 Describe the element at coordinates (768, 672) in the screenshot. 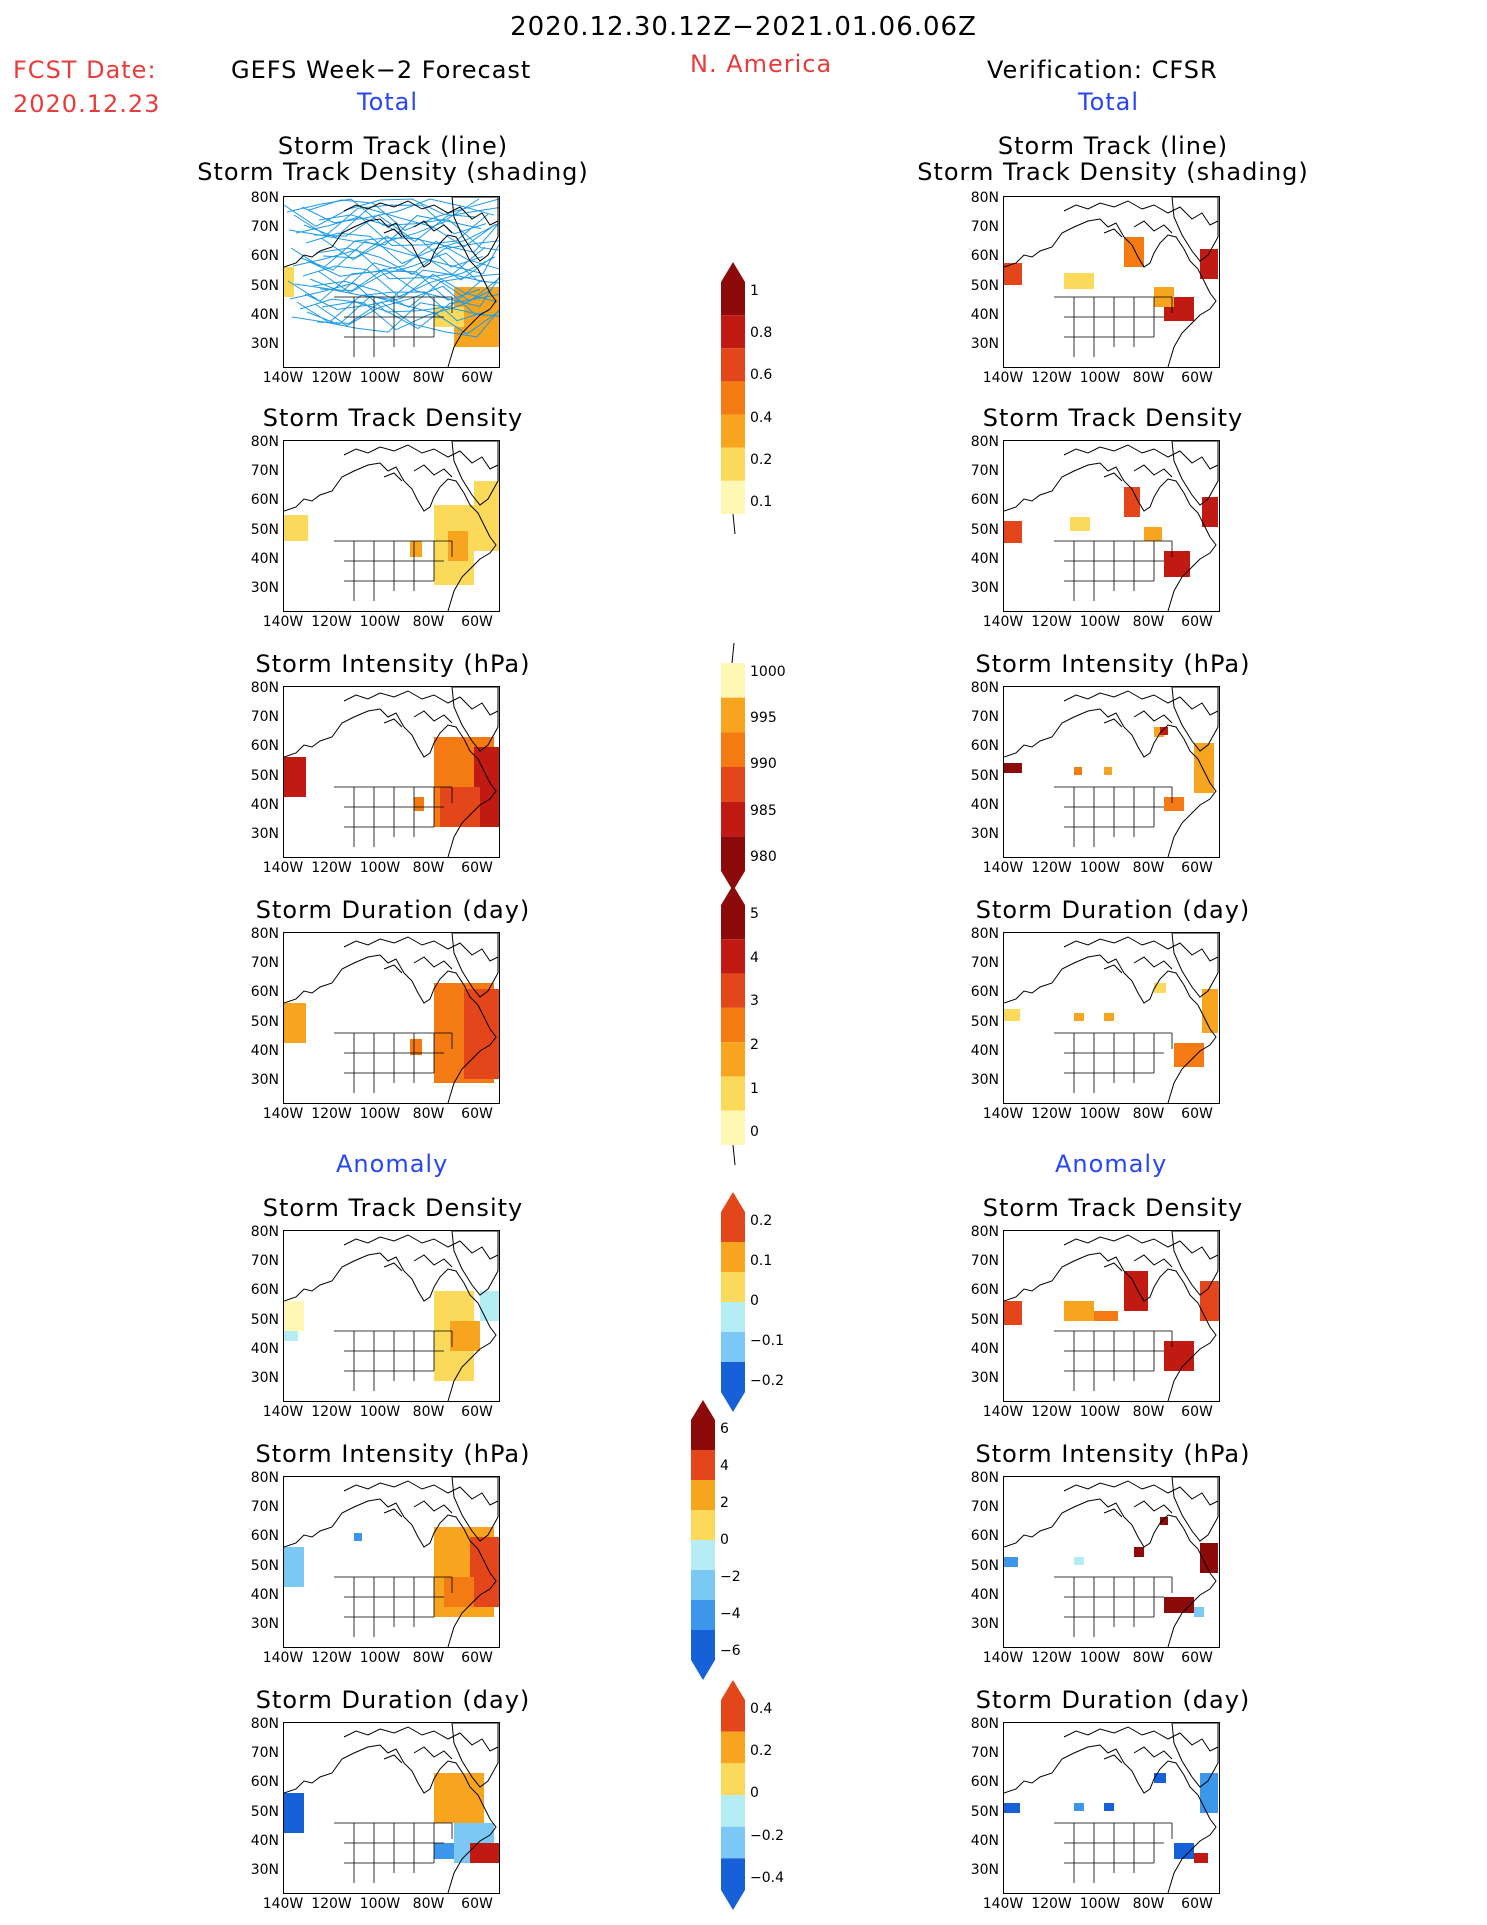

I see `intensity-total-colorbar-label: 1000` at that location.